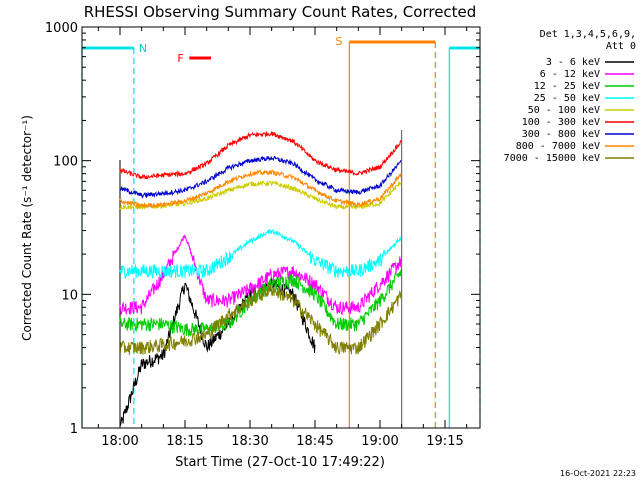 This screenshot has width=640, height=480. What do you see at coordinates (65, 162) in the screenshot?
I see `y-tick-label: 100` at bounding box center [65, 162].